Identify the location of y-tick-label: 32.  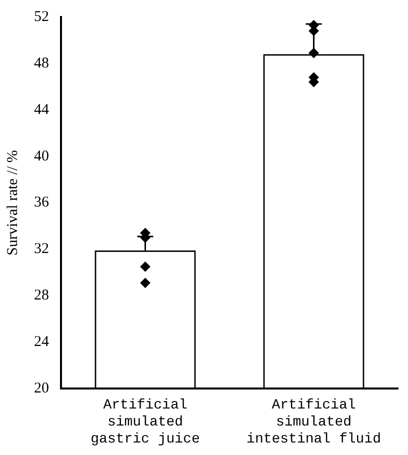
(41, 249).